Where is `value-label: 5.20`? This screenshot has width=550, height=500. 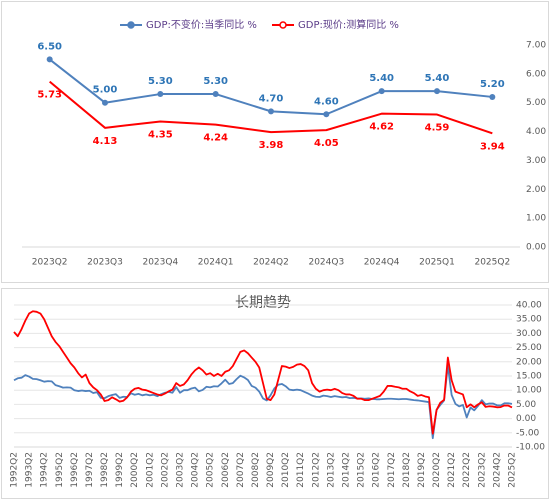 value-label: 5.20 is located at coordinates (492, 84).